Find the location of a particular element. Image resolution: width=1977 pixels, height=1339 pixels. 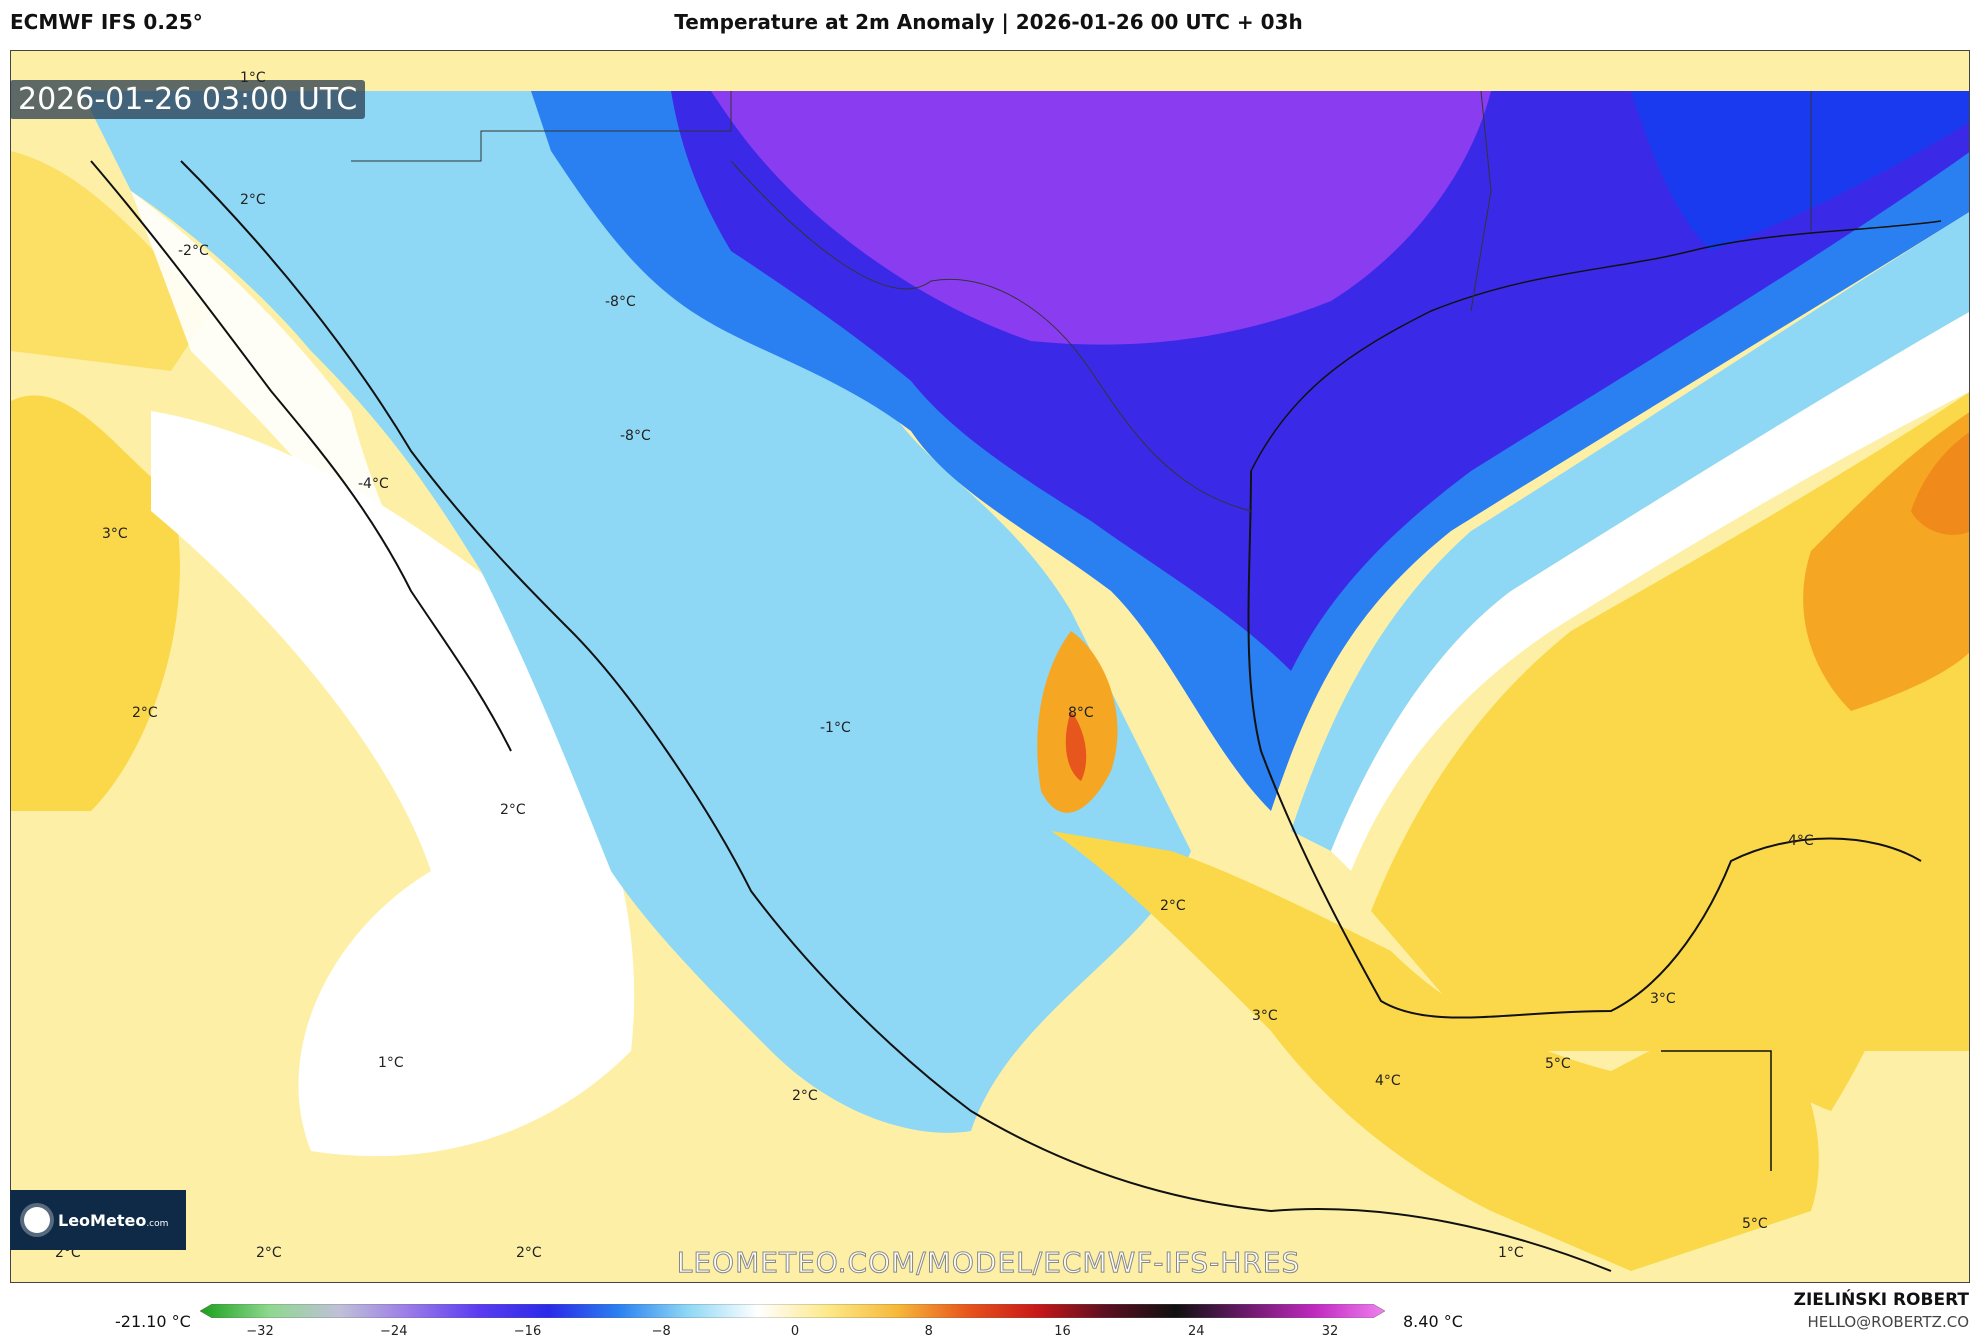

legend-tick: 0 is located at coordinates (795, 1331).